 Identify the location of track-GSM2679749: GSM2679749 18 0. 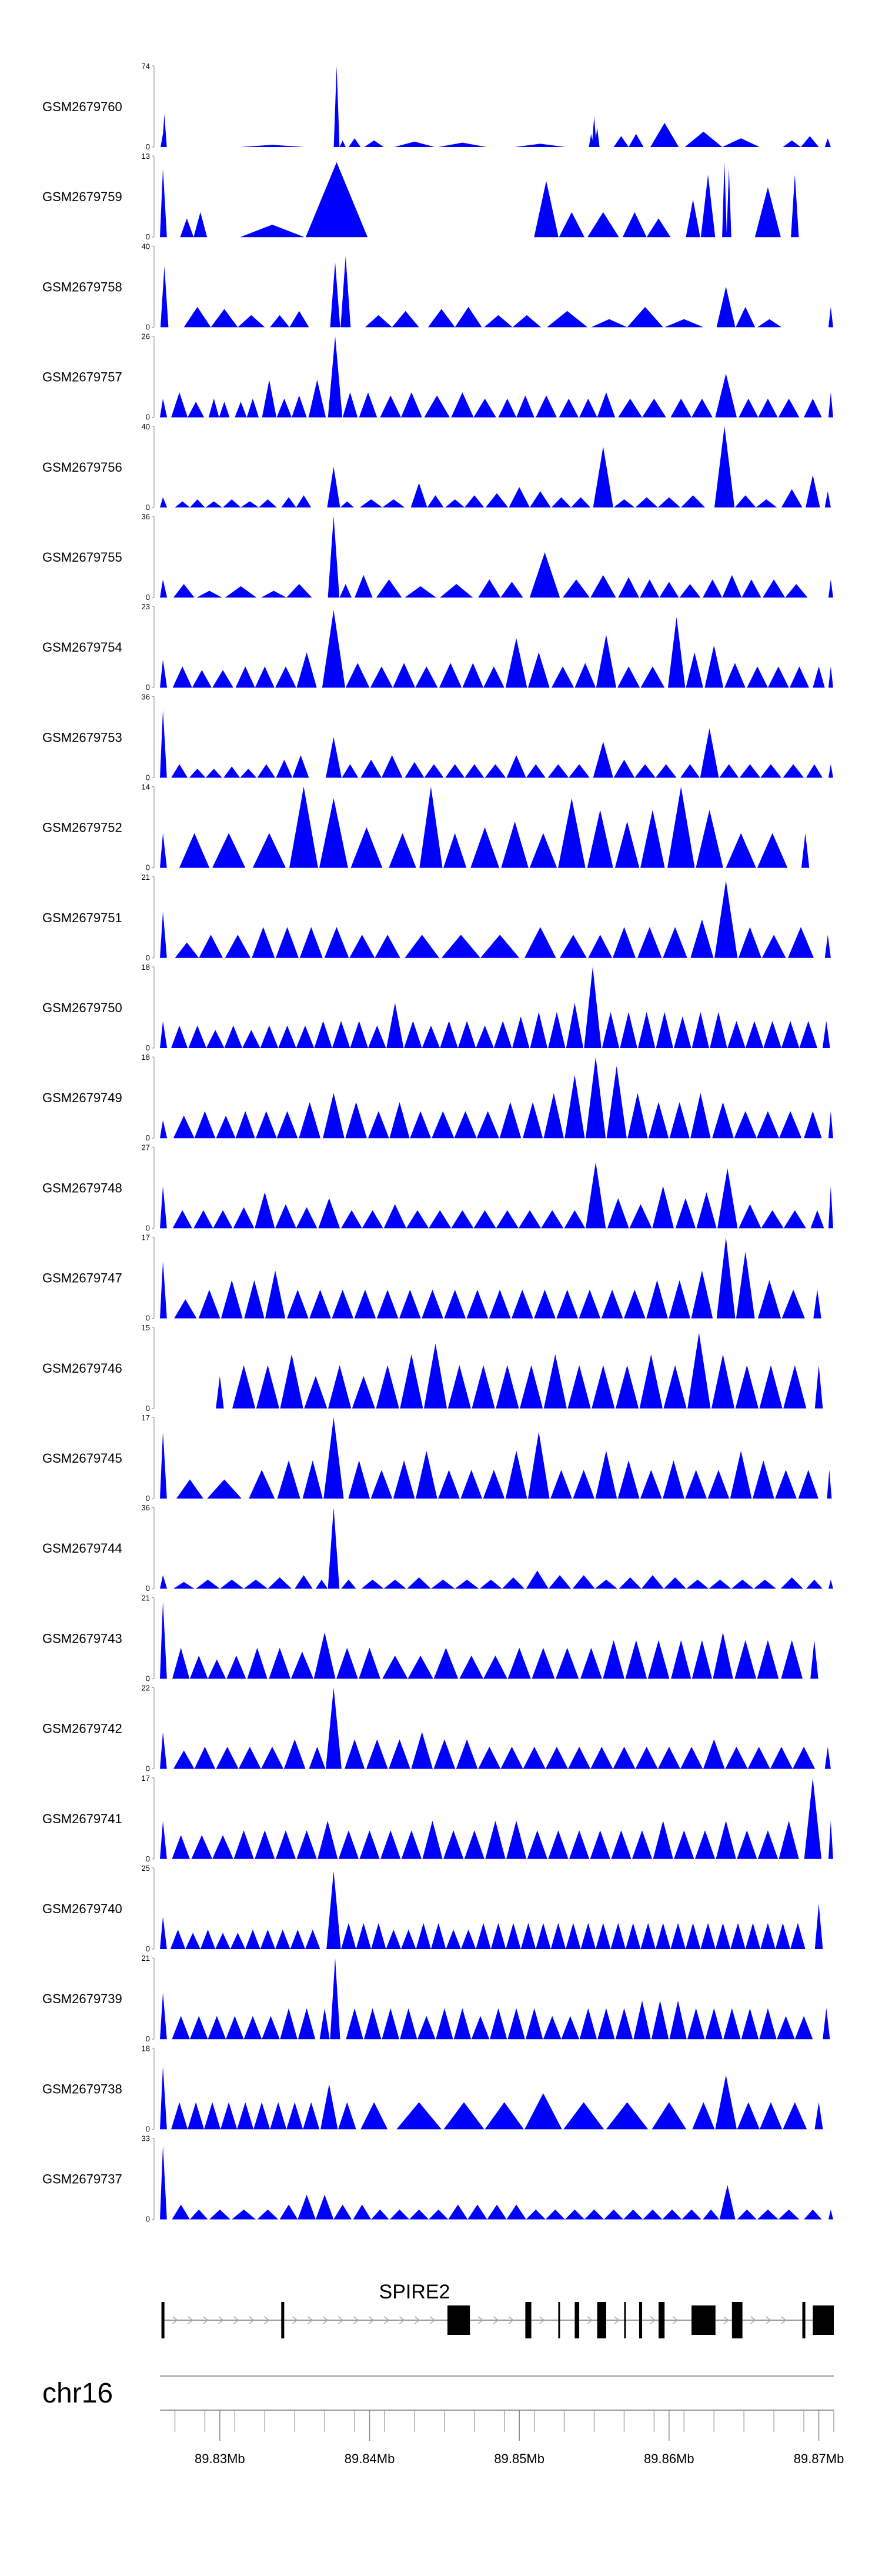
(437, 1097).